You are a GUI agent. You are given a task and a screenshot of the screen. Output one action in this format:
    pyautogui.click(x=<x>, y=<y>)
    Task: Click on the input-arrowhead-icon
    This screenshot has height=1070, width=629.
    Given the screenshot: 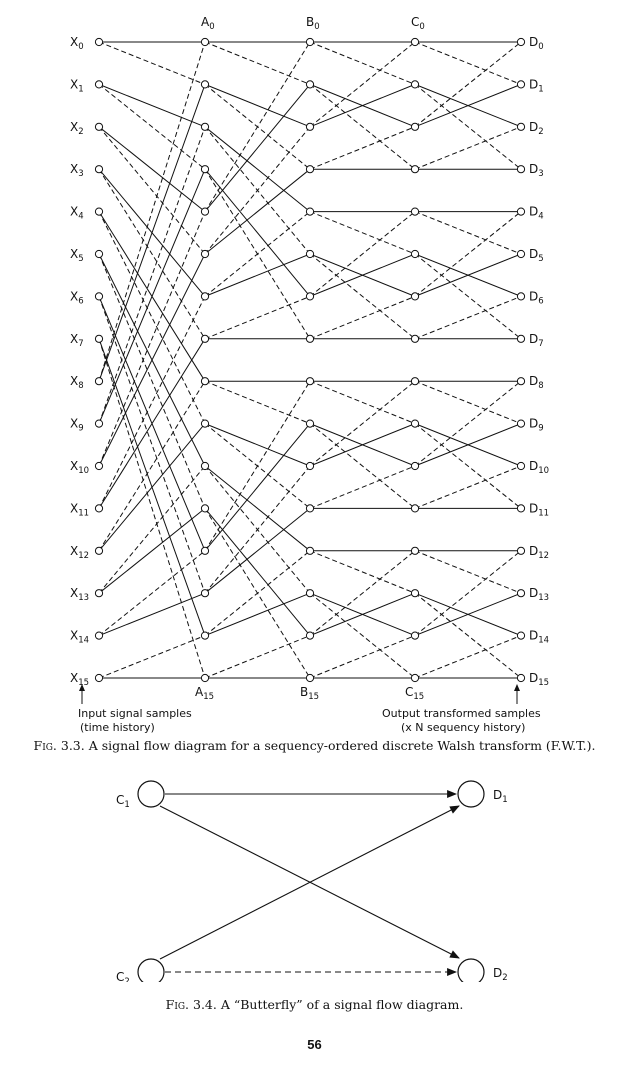 What is the action you would take?
    pyautogui.click(x=82, y=687)
    